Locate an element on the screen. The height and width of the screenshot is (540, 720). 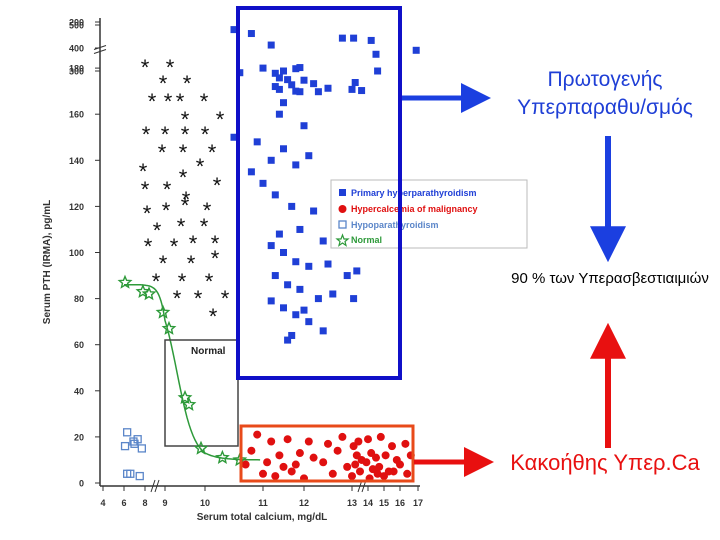
normal-fit-curve is located at coordinates (192, 372).